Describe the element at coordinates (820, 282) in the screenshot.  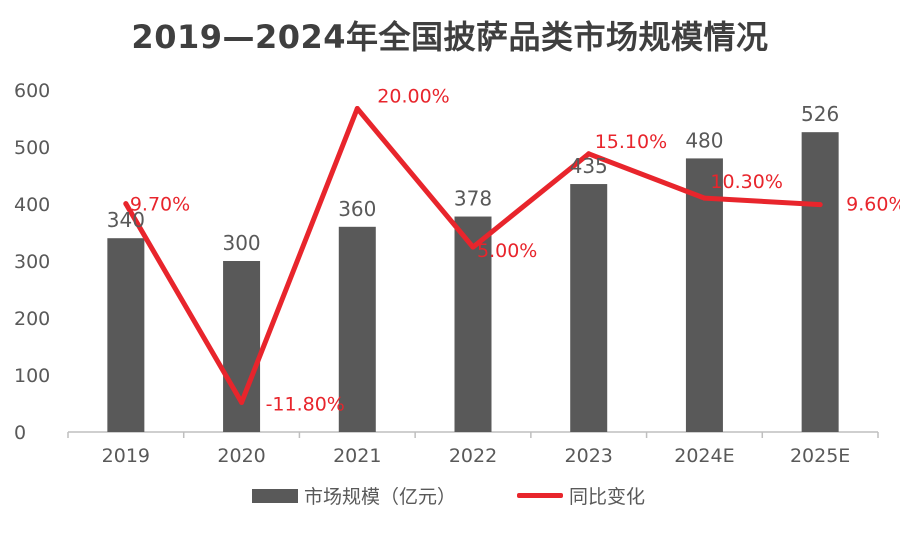
I see `bar-2025E` at that location.